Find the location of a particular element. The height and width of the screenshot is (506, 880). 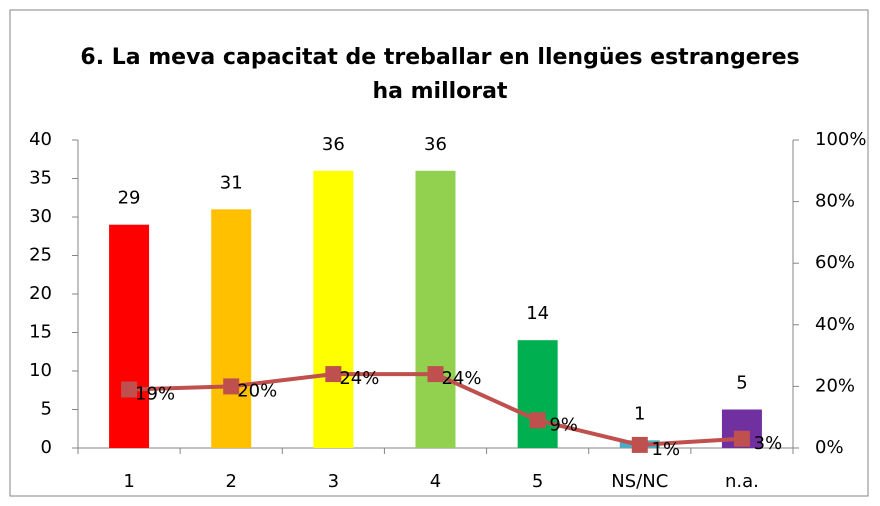

bar-value-label: 14 is located at coordinates (537, 313).